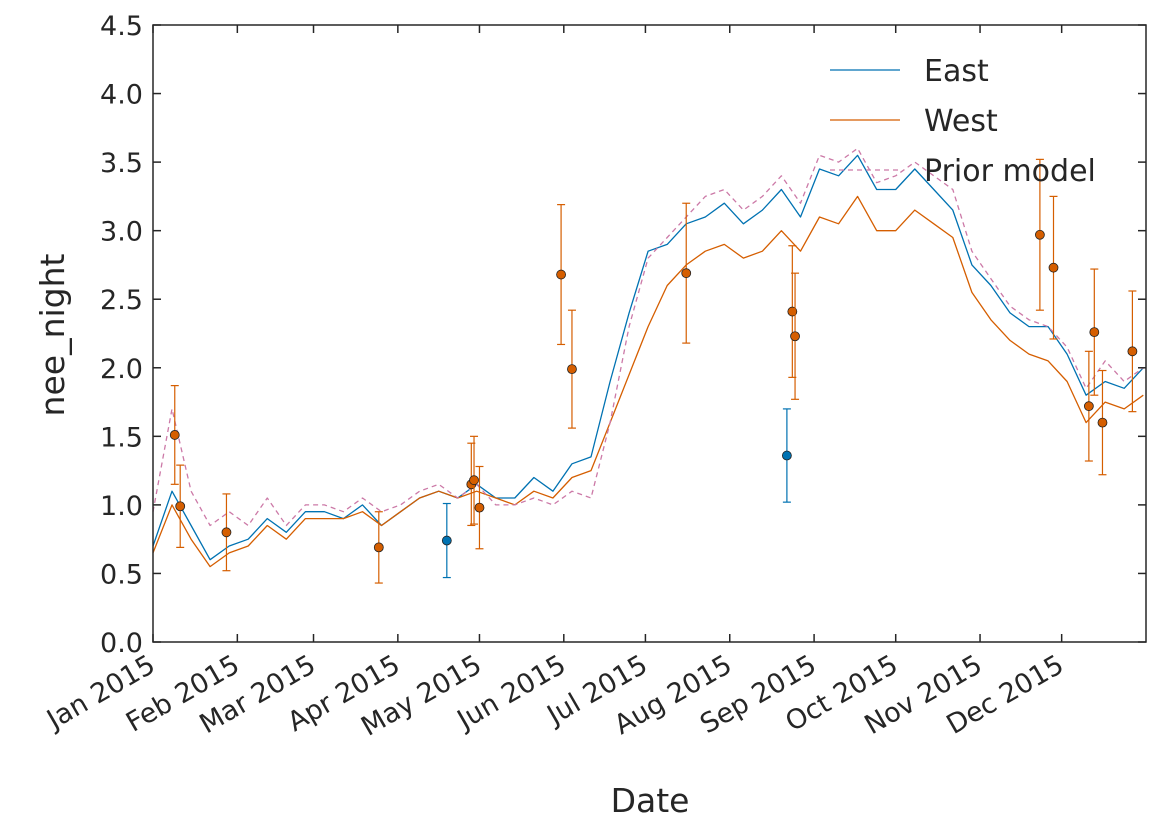  I want to click on y-tick-label: 0.0, so click(121, 643).